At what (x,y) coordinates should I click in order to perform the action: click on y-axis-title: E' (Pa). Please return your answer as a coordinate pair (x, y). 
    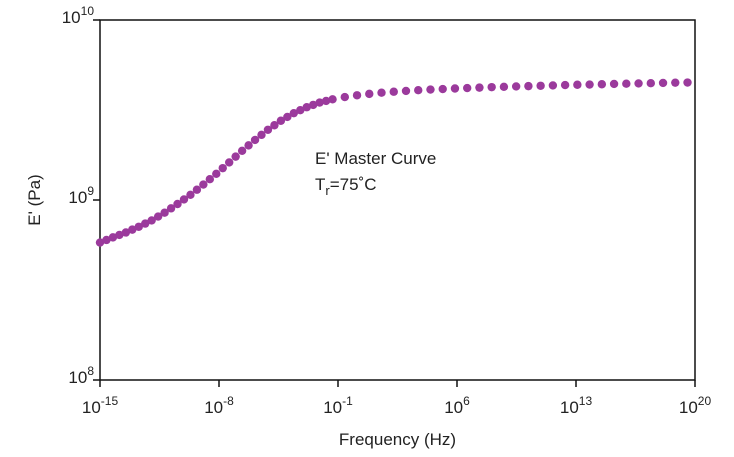
    Looking at the image, I should click on (34, 199).